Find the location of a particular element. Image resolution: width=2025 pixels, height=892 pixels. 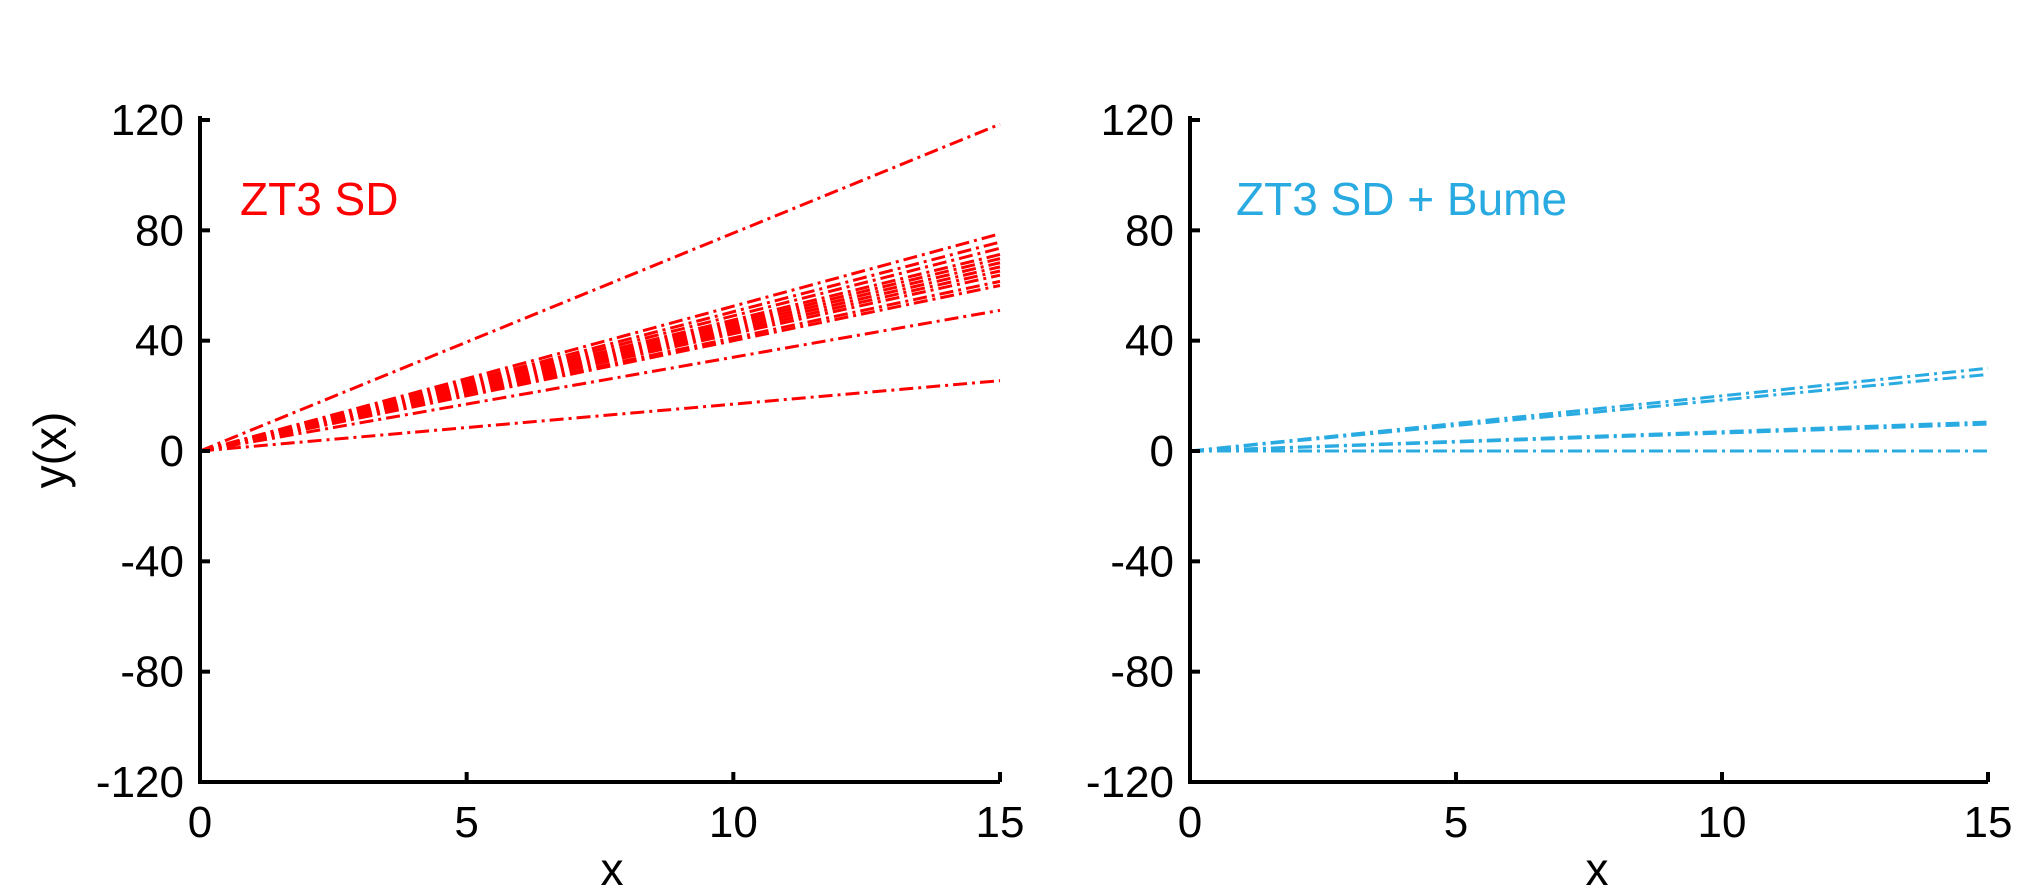

panel-right-xtick-label: 10 is located at coordinates (1722, 822).